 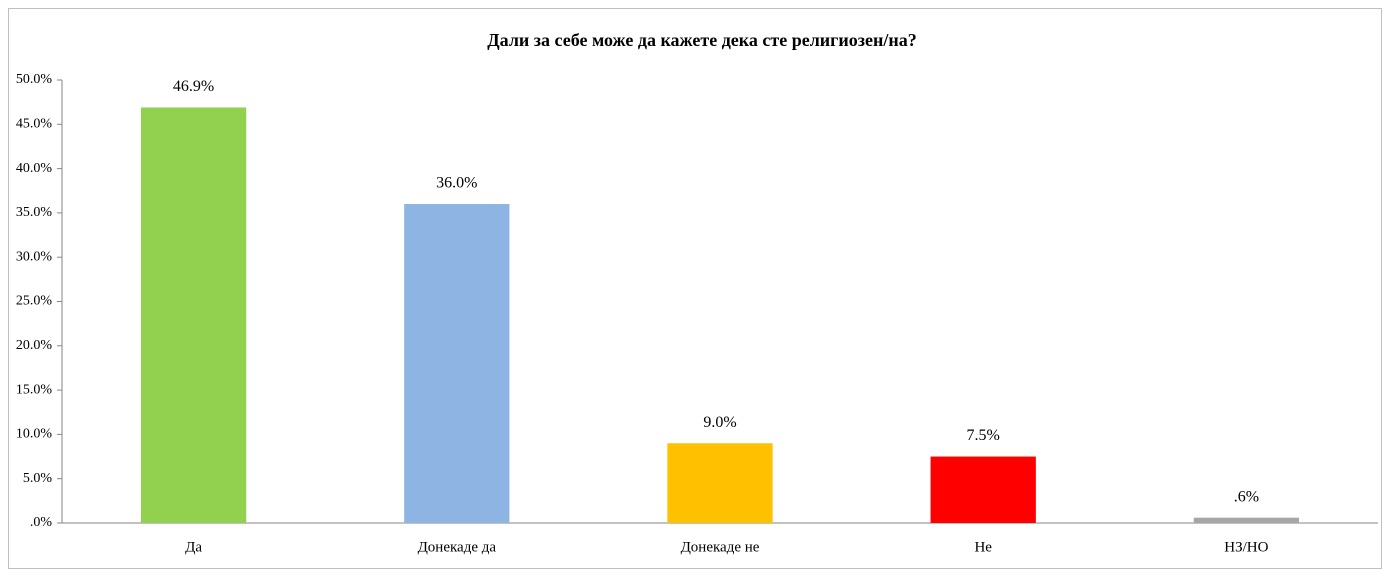 I want to click on y-tick-label: 15.0%, so click(x=34, y=389).